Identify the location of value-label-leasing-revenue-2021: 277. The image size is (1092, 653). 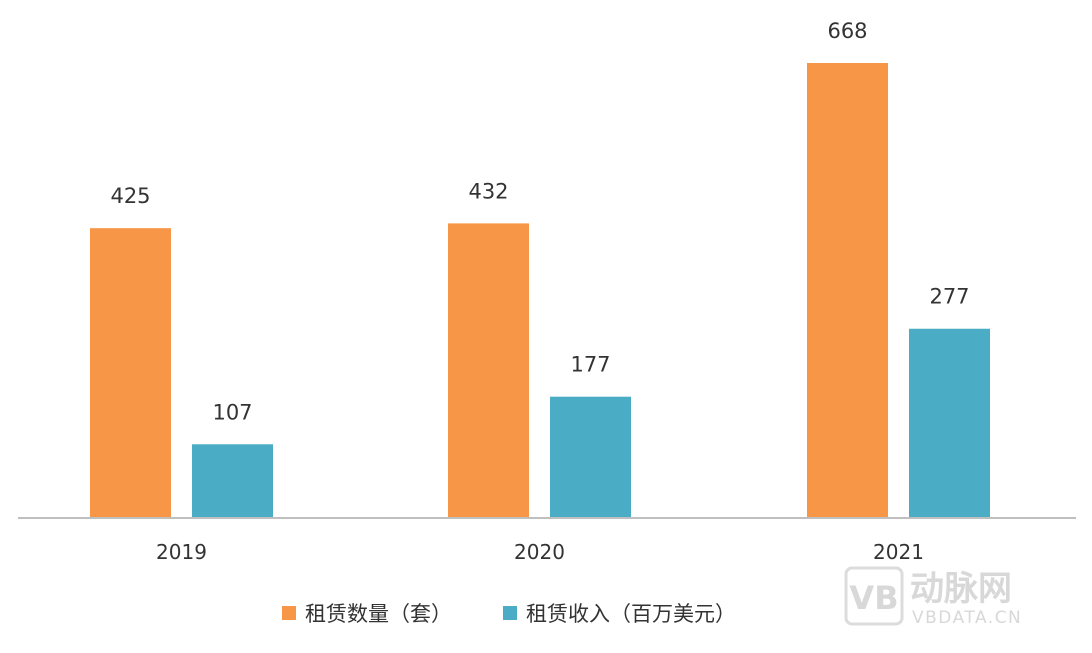
(949, 297).